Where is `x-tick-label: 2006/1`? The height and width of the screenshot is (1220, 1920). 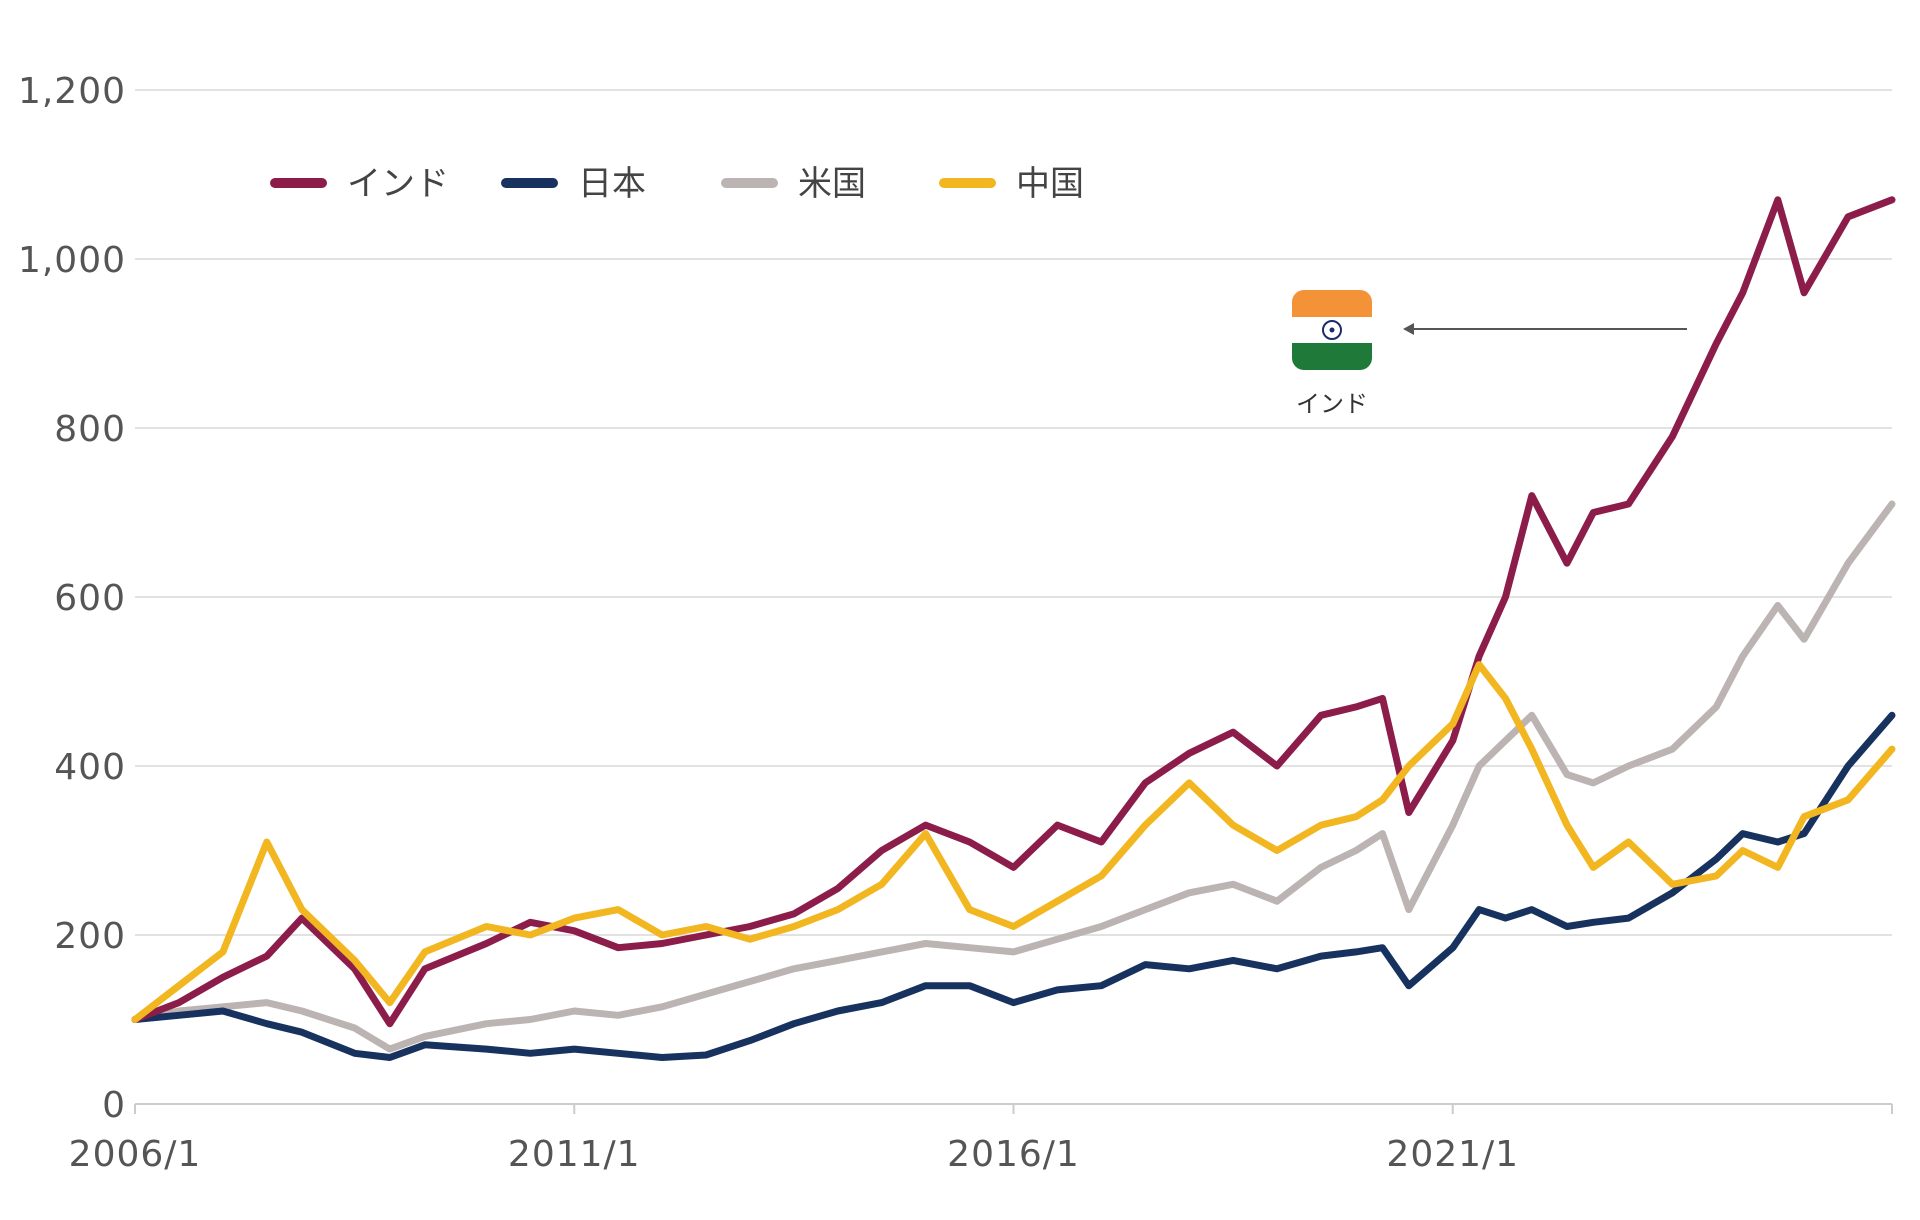
x-tick-label: 2006/1 is located at coordinates (135, 1154).